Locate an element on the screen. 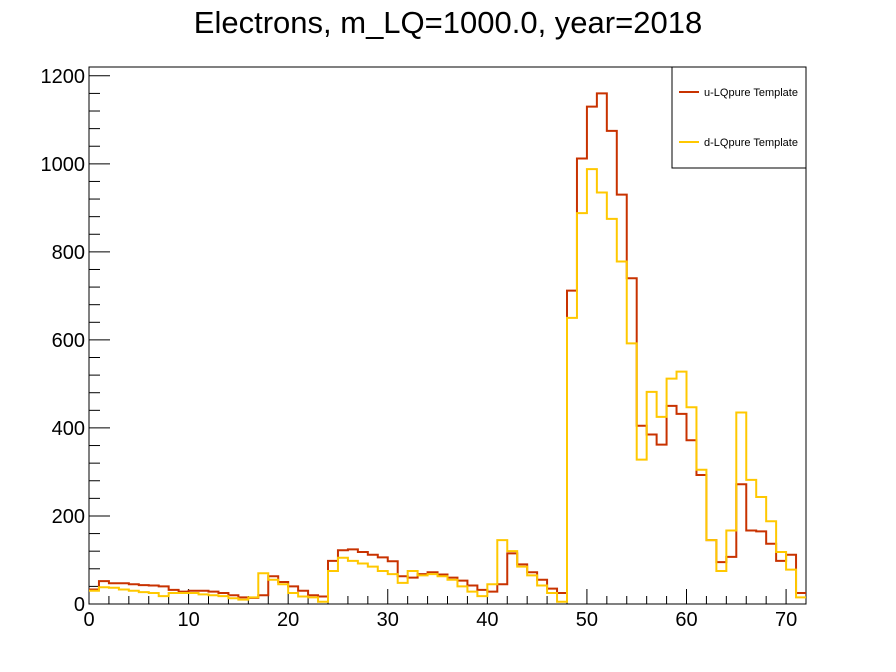 The height and width of the screenshot is (672, 896). legend-label-u-lqpure: u-LQpure Template is located at coordinates (751, 93).